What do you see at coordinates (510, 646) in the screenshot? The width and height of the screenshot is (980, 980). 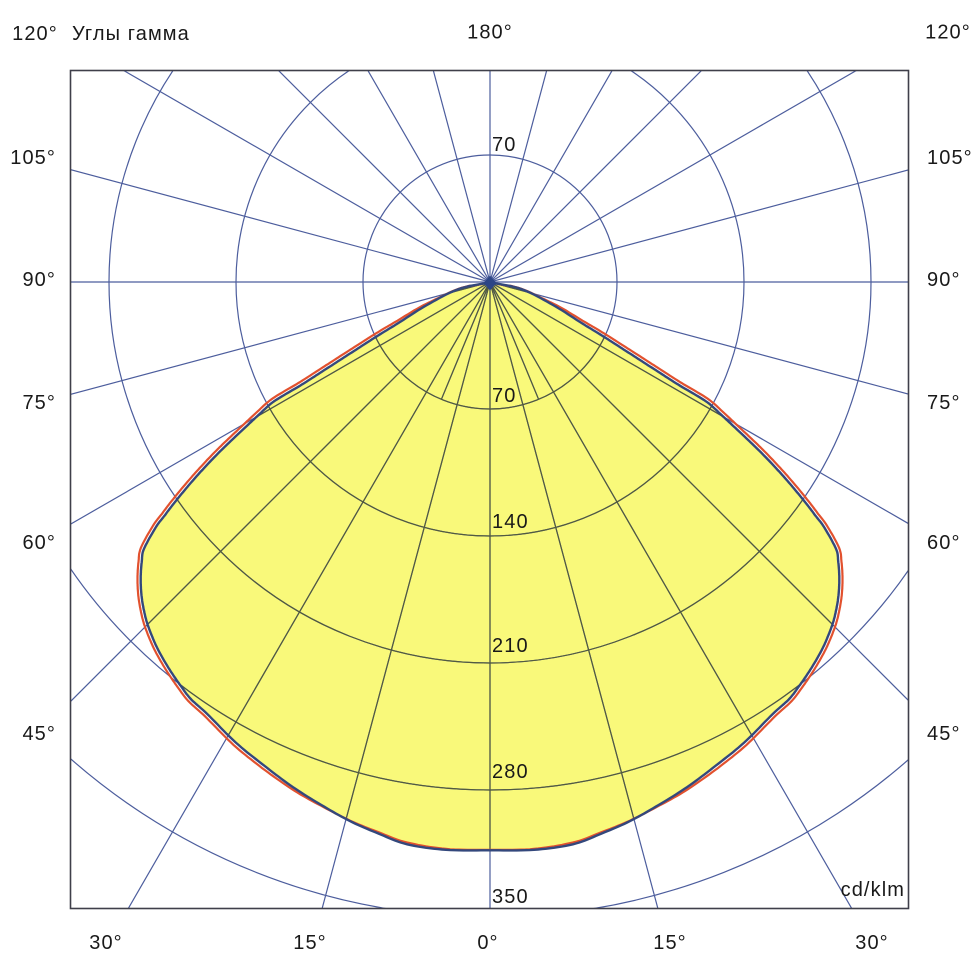 I see `svg-text: 210` at bounding box center [510, 646].